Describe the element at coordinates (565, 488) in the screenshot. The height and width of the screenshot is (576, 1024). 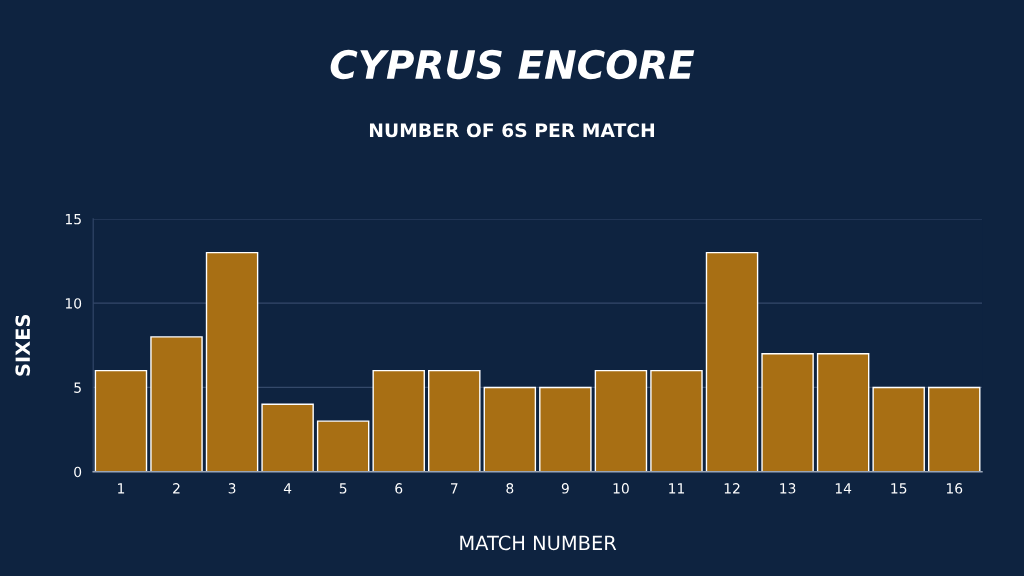
I see `x-tick-label: 9` at that location.